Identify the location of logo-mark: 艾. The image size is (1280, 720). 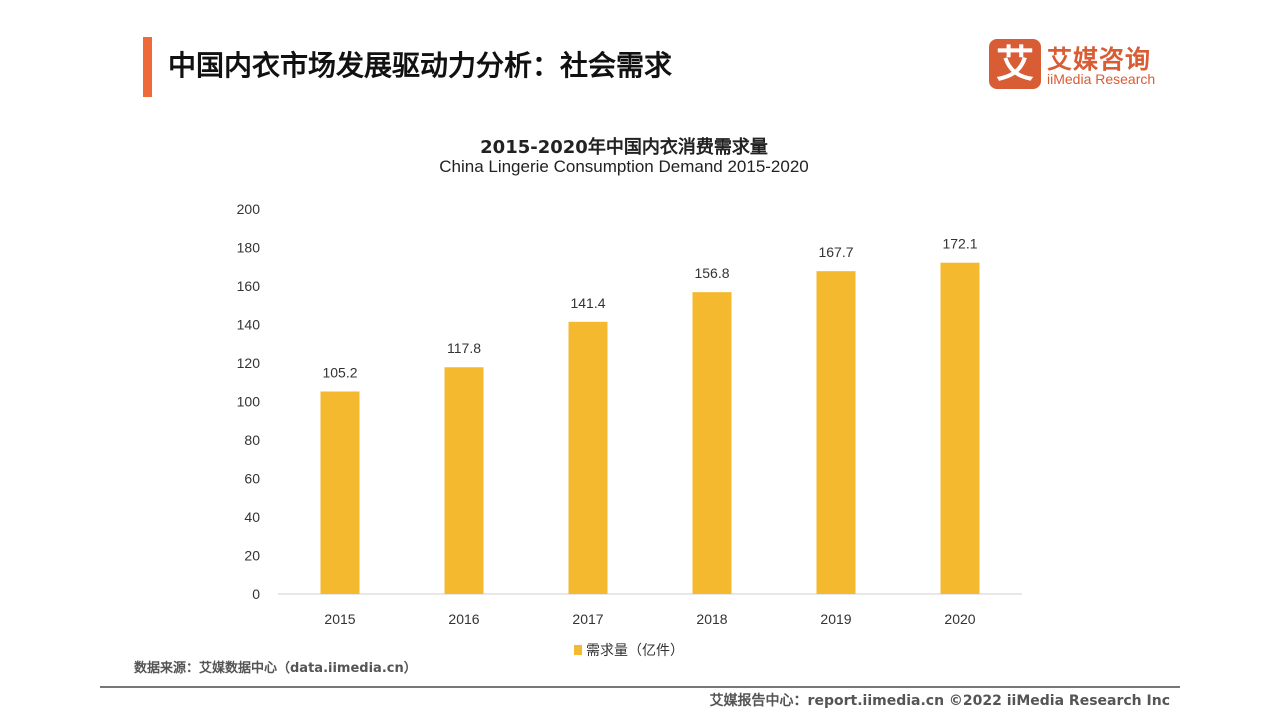
(1015, 64).